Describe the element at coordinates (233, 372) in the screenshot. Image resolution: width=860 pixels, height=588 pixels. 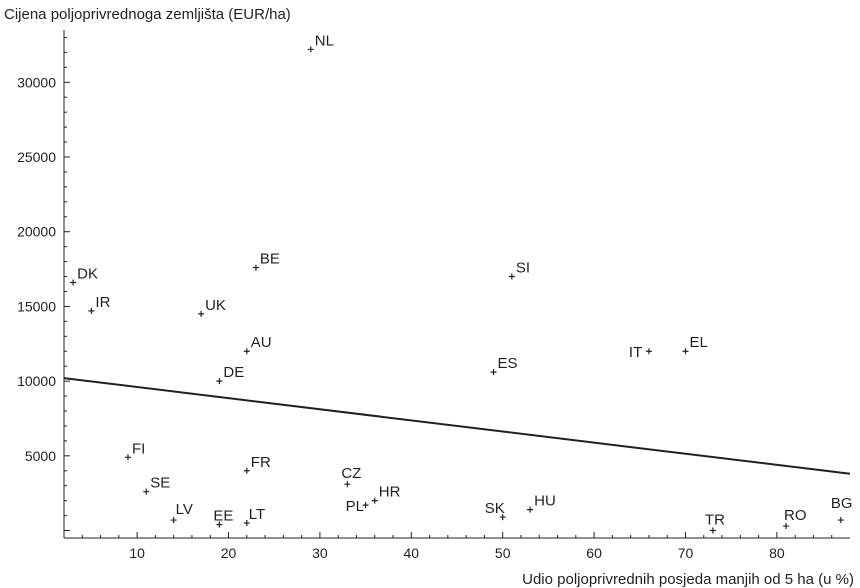
I see `point-label-de: DE` at that location.